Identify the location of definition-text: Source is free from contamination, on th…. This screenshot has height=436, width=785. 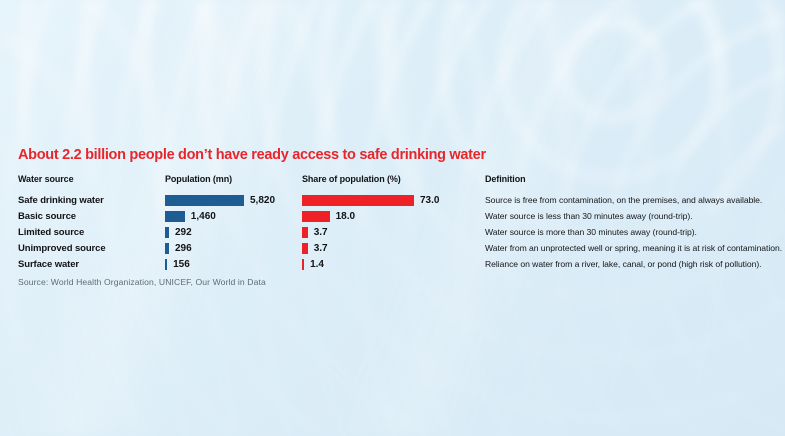
(624, 200).